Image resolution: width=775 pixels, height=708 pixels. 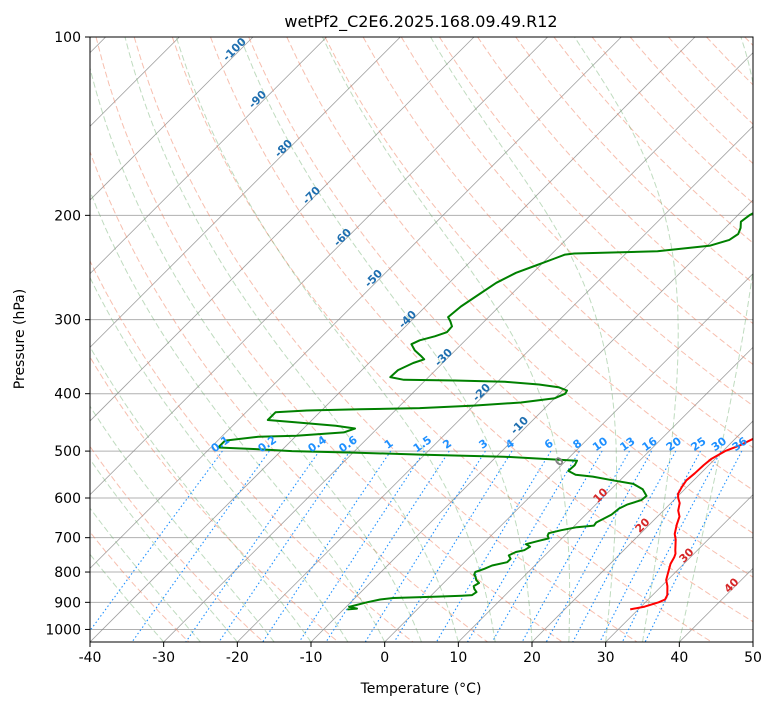 I want to click on y-tick-label: 1000, so click(x=63, y=630).